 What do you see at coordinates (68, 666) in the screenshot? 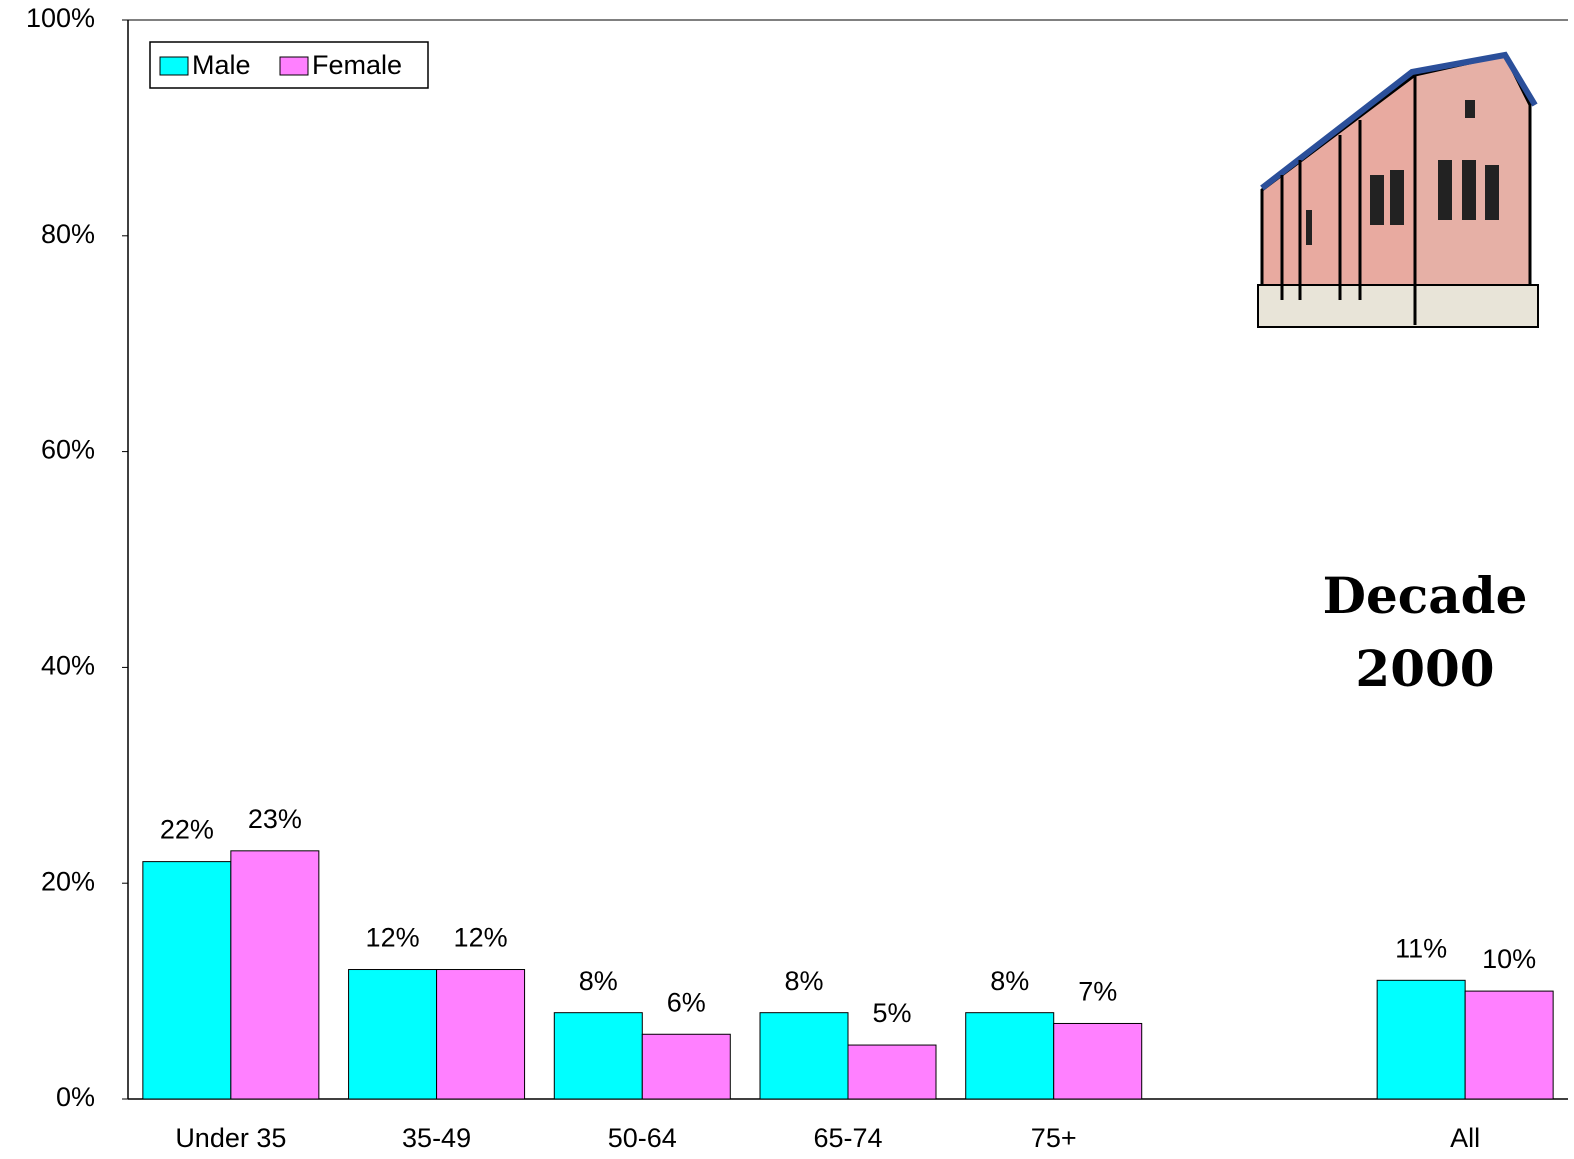
I see `y-tick-label: 40%` at bounding box center [68, 666].